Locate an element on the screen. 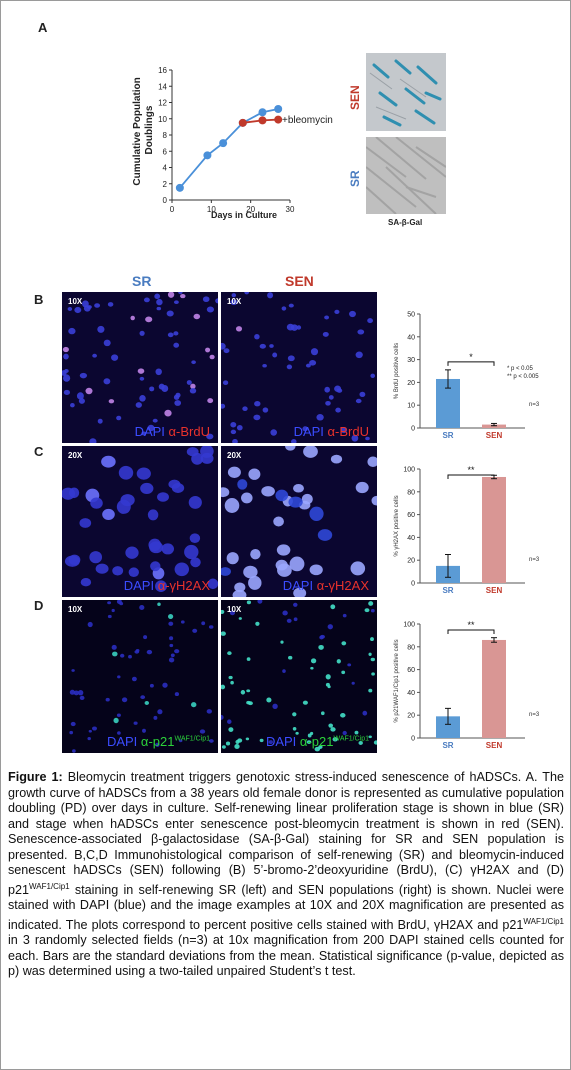 This screenshot has width=571, height=1070. stain-label: DAPI α-BrdU is located at coordinates (331, 431).